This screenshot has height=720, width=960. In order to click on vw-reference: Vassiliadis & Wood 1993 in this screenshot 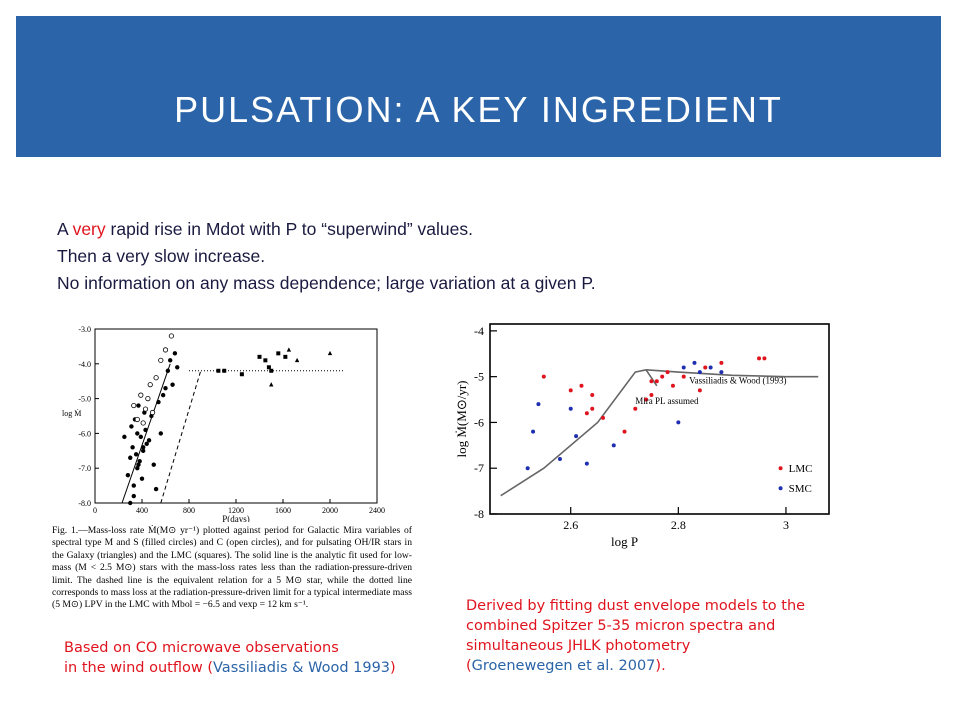, I will do `click(302, 668)`.